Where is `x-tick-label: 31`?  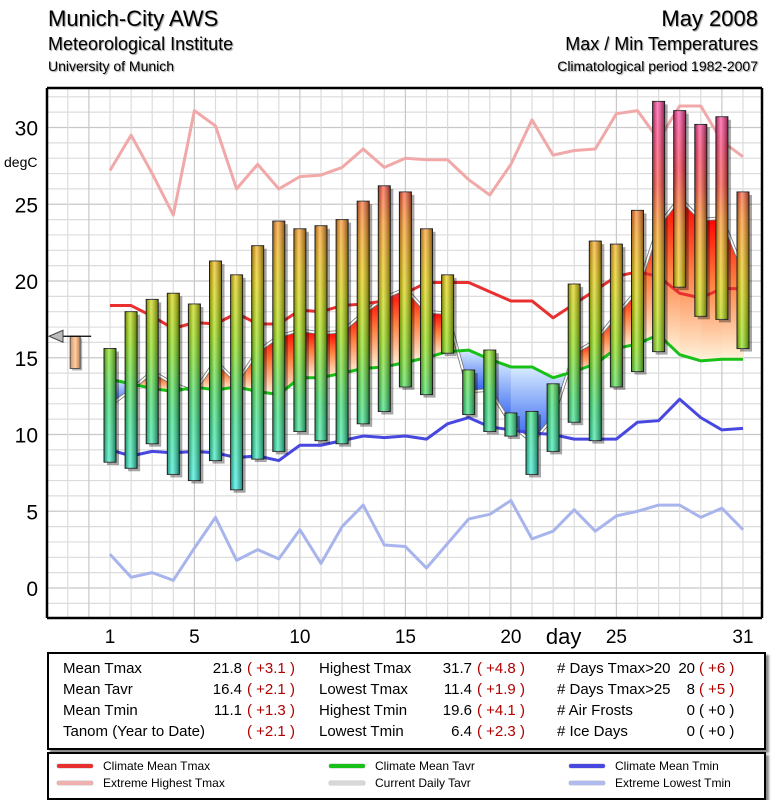 x-tick-label: 31 is located at coordinates (742, 637).